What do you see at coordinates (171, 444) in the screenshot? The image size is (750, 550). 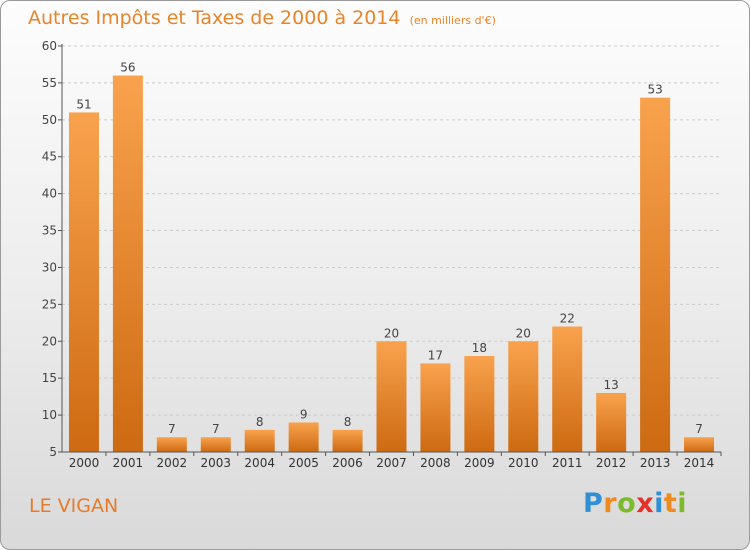 I see `bar-2002` at bounding box center [171, 444].